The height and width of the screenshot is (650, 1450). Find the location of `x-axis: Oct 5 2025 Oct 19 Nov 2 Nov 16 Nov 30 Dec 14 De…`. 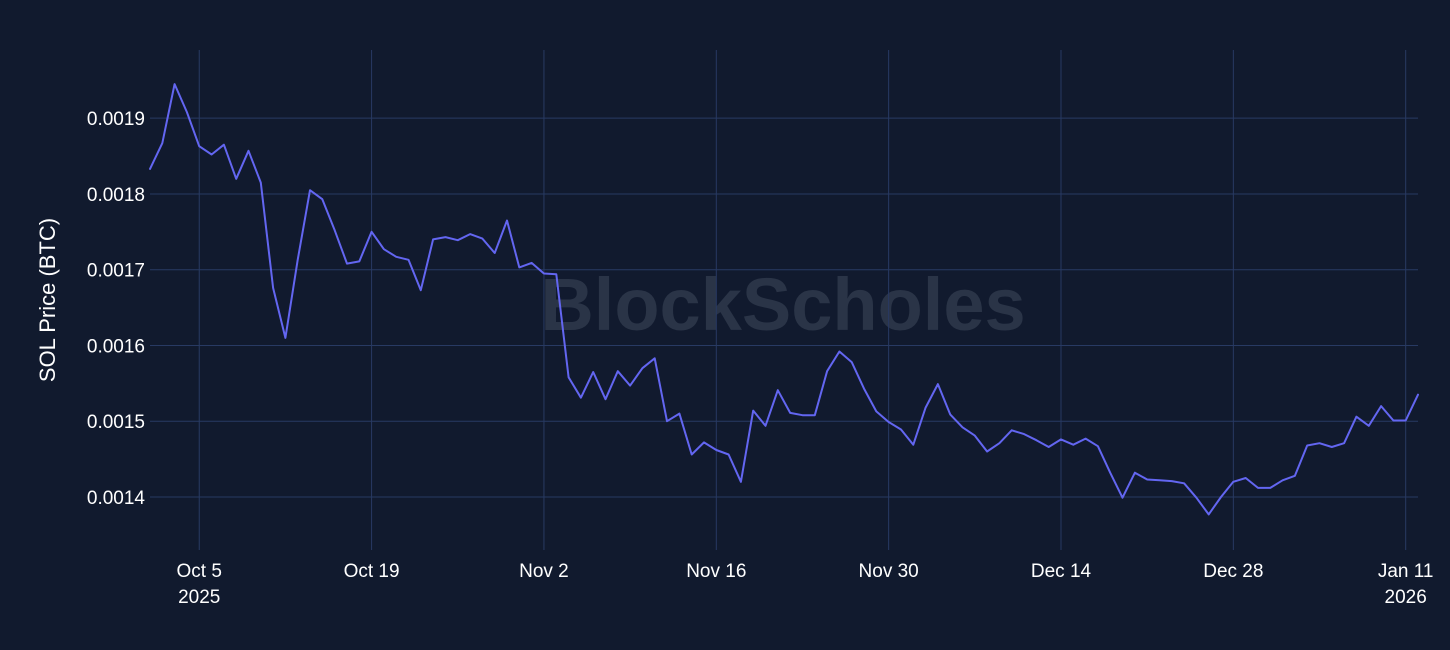

x-axis: Oct 5 2025 Oct 19 Nov 2 Nov 16 Nov 30 Dec 14 De… is located at coordinates (805, 584).